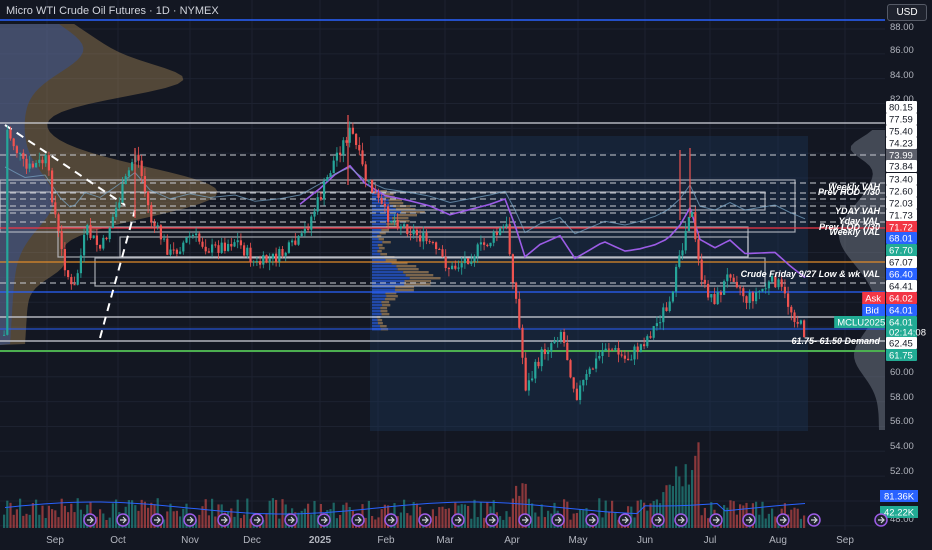 The width and height of the screenshot is (932, 550). I want to click on price-label-16: 64.02, so click(901, 299).